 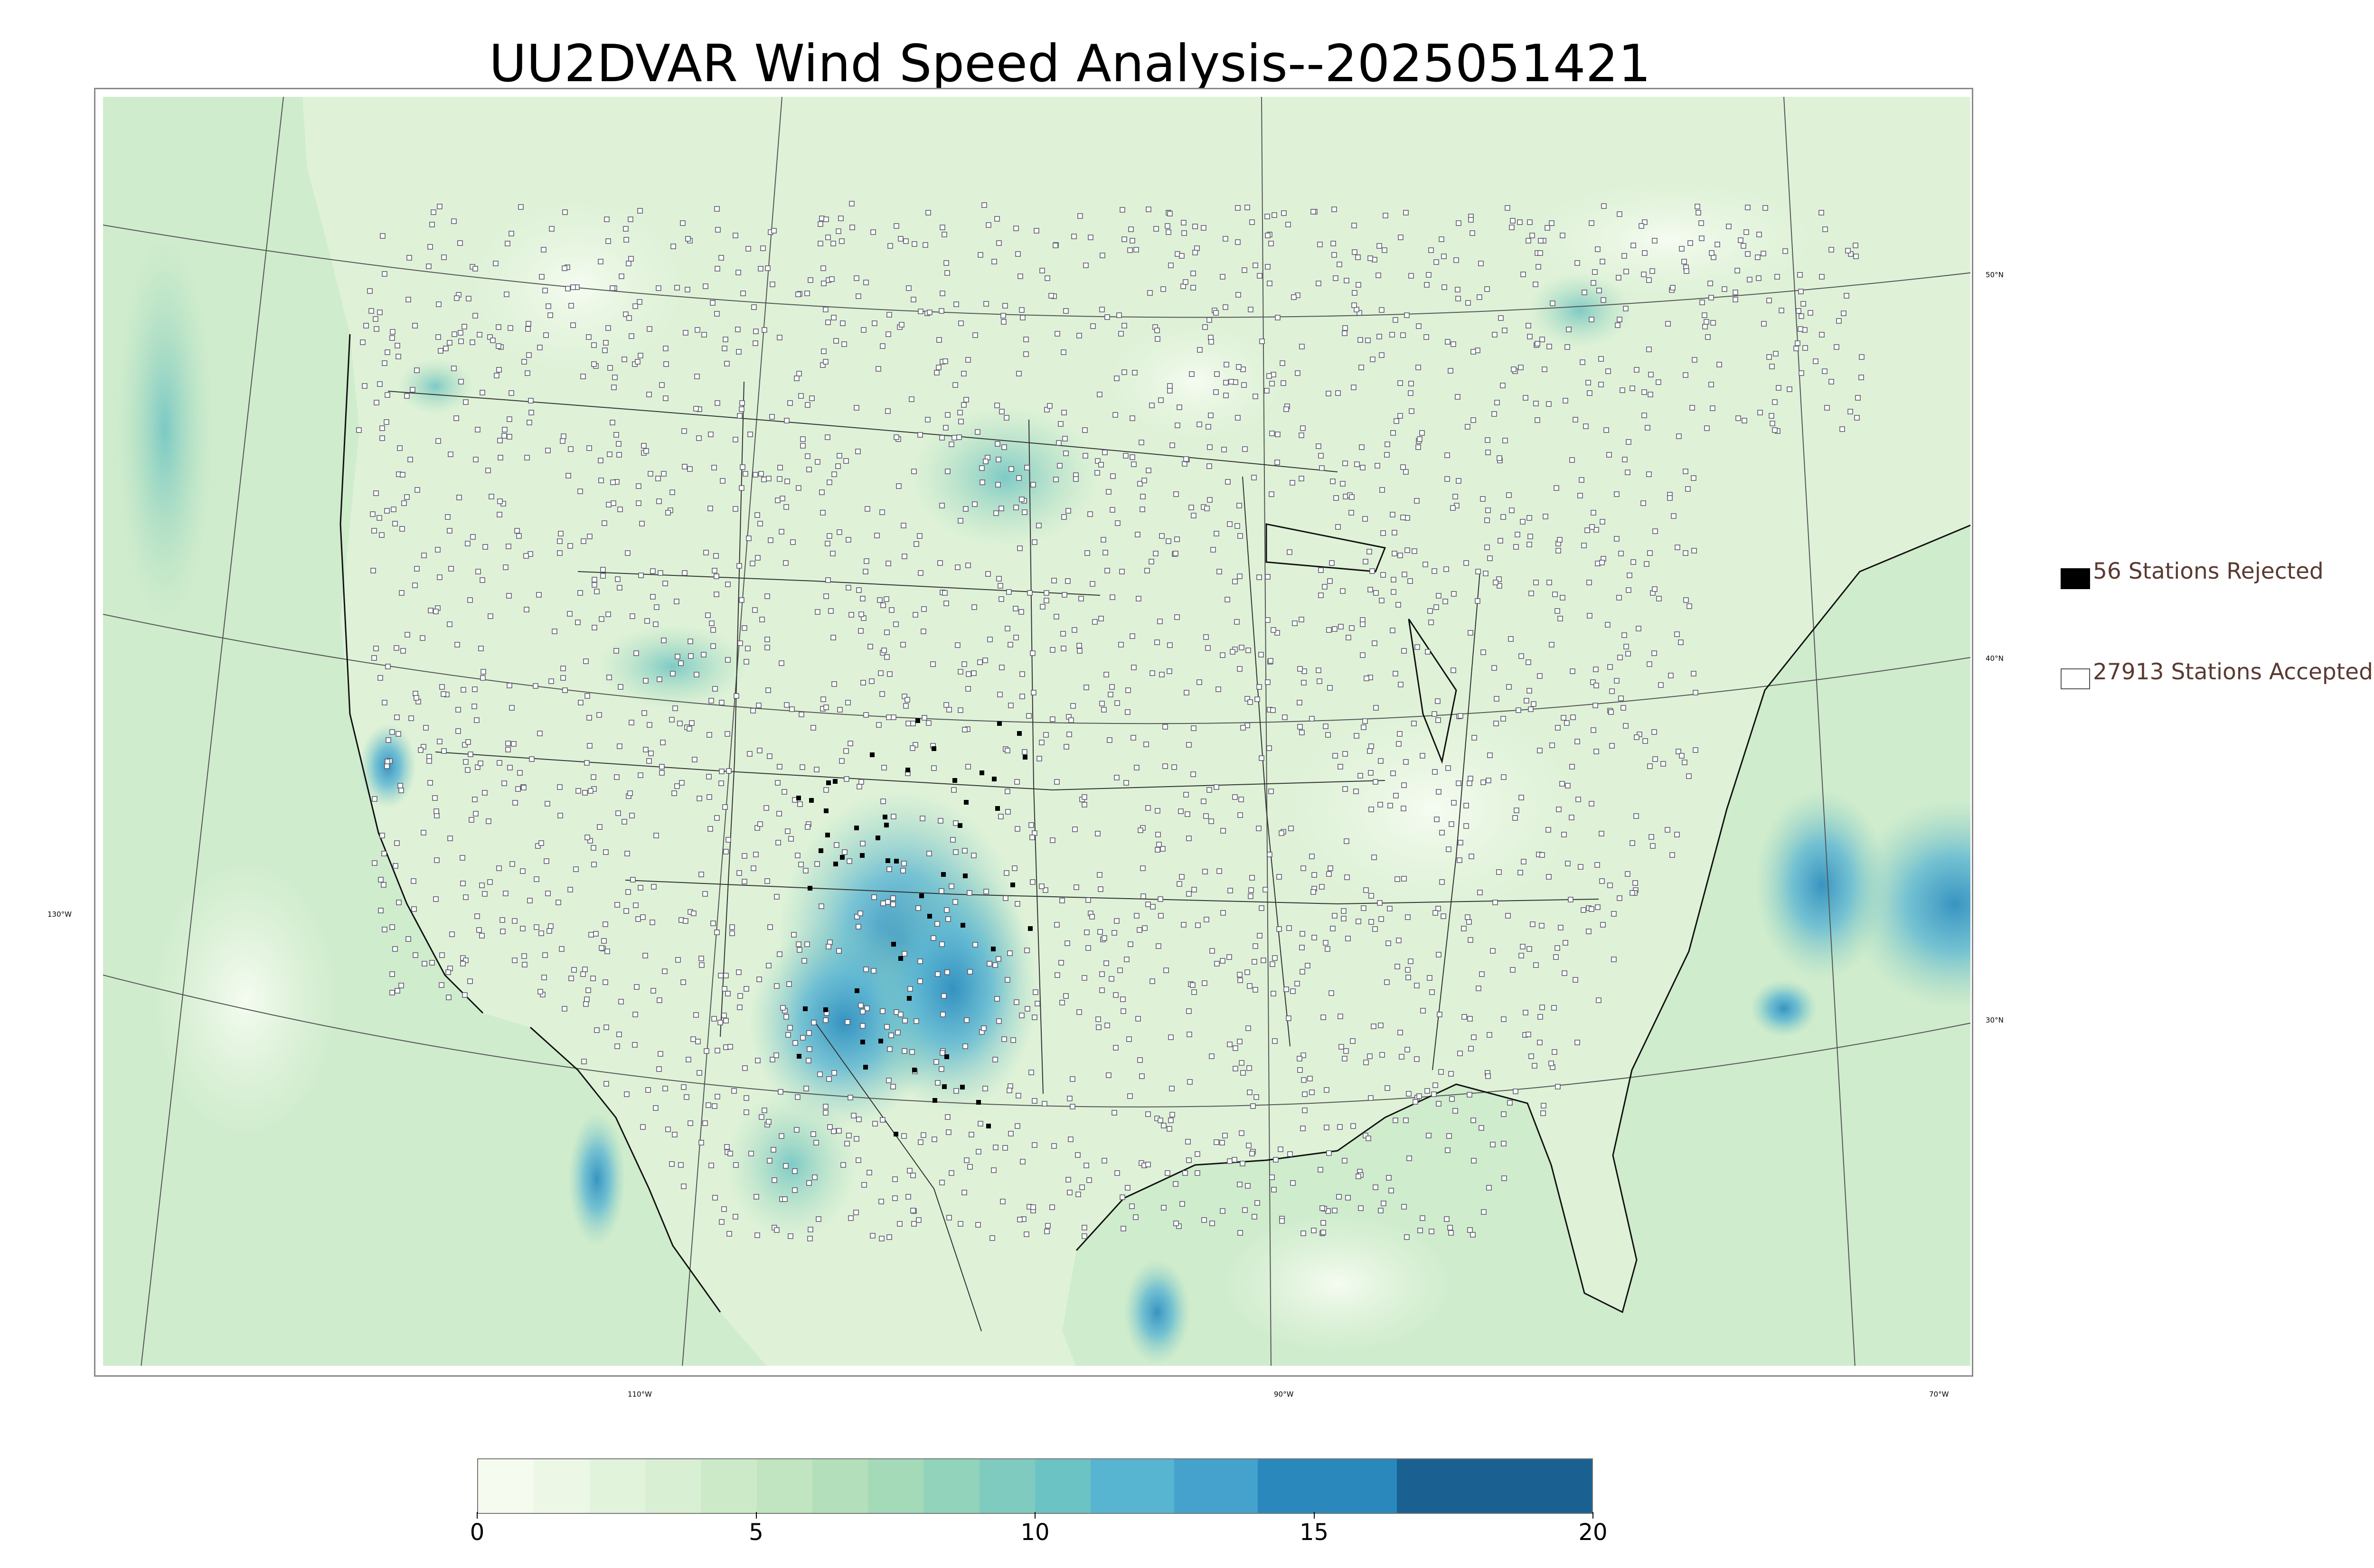 What do you see at coordinates (729, 1486) in the screenshot?
I see `colorbar-segment` at bounding box center [729, 1486].